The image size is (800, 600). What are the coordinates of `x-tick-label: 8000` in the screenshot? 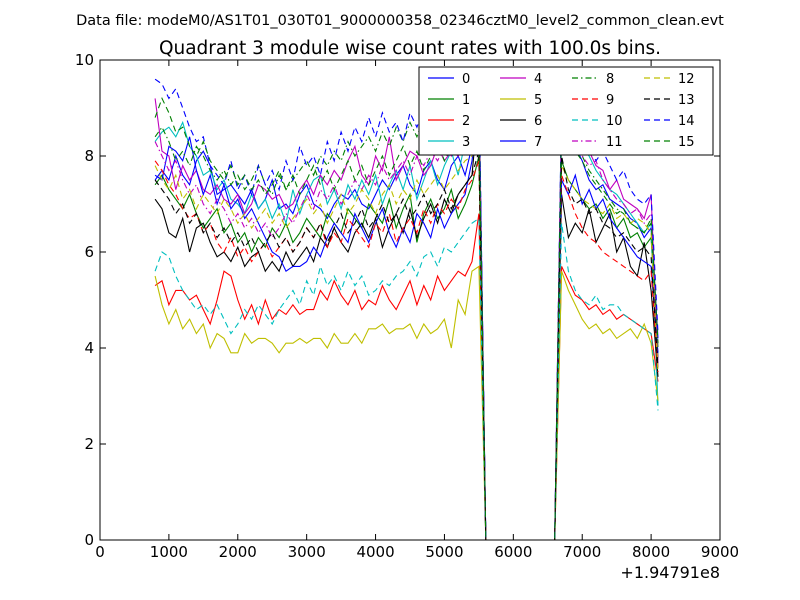 It's located at (651, 552).